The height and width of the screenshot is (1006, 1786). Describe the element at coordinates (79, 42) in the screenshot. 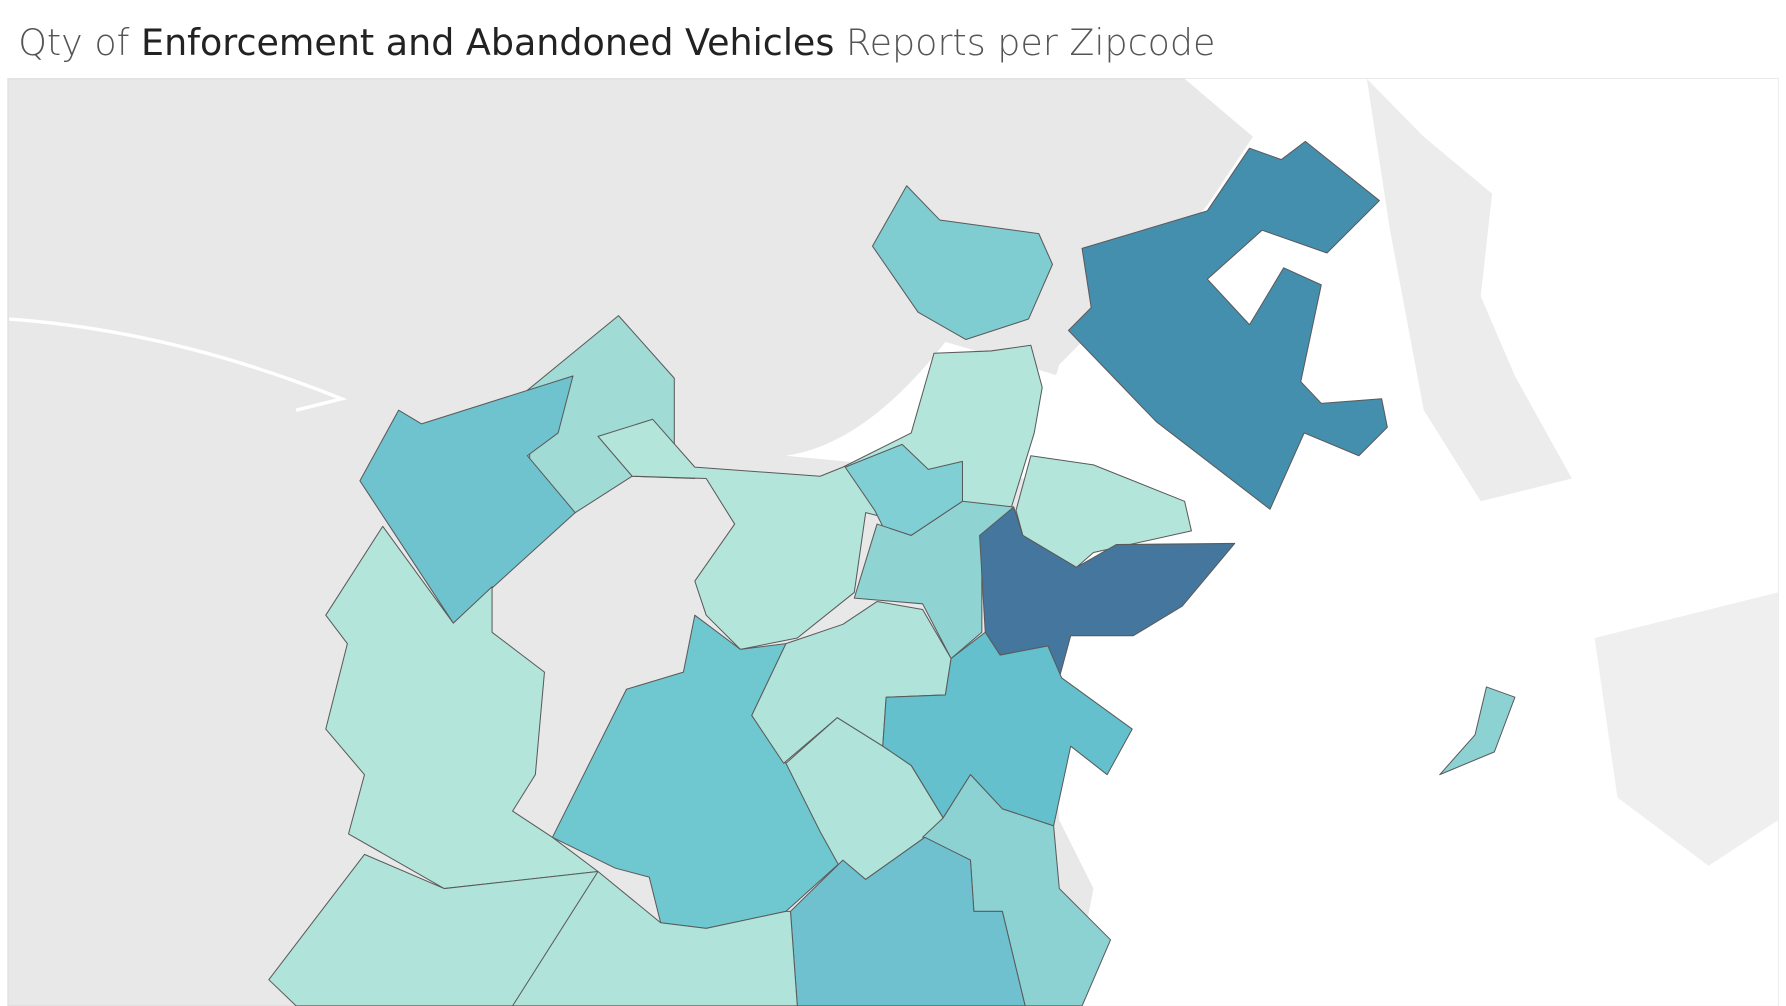

I see `title-prefix: Qty of` at that location.